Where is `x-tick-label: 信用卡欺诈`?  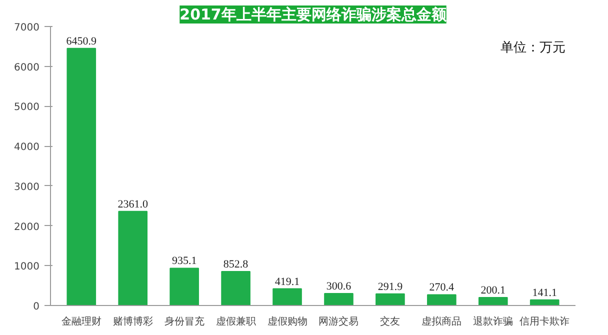 x-tick-label: 信用卡欺诈 is located at coordinates (545, 322).